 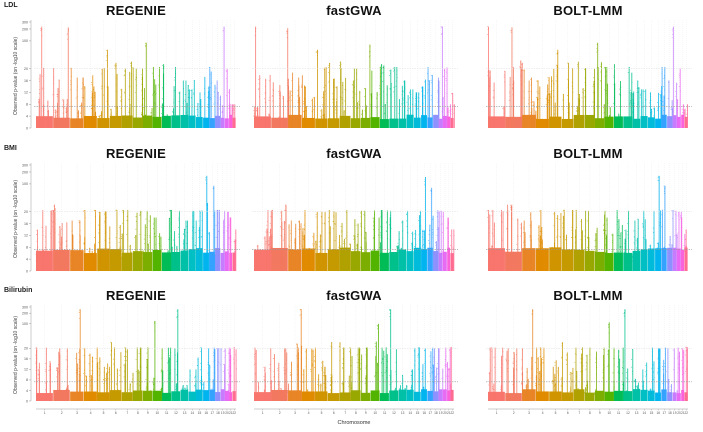 What do you see at coordinates (321, 123) in the screenshot?
I see `chromosome-5-base` at bounding box center [321, 123].